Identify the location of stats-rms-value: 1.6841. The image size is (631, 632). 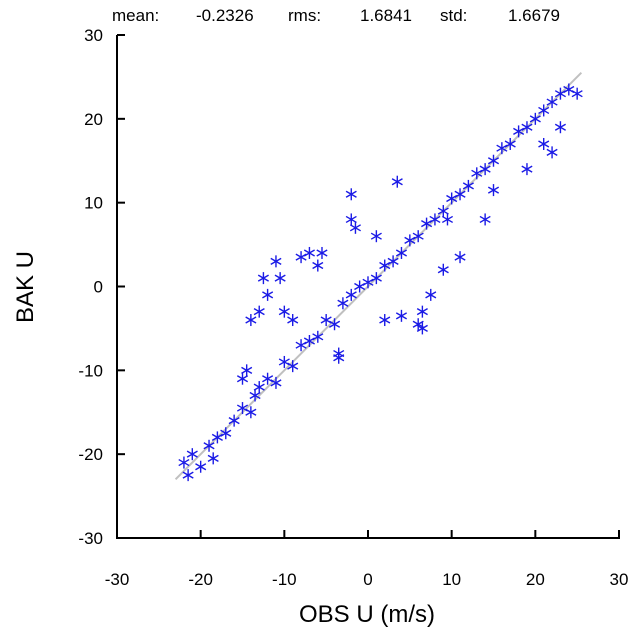
(386, 15).